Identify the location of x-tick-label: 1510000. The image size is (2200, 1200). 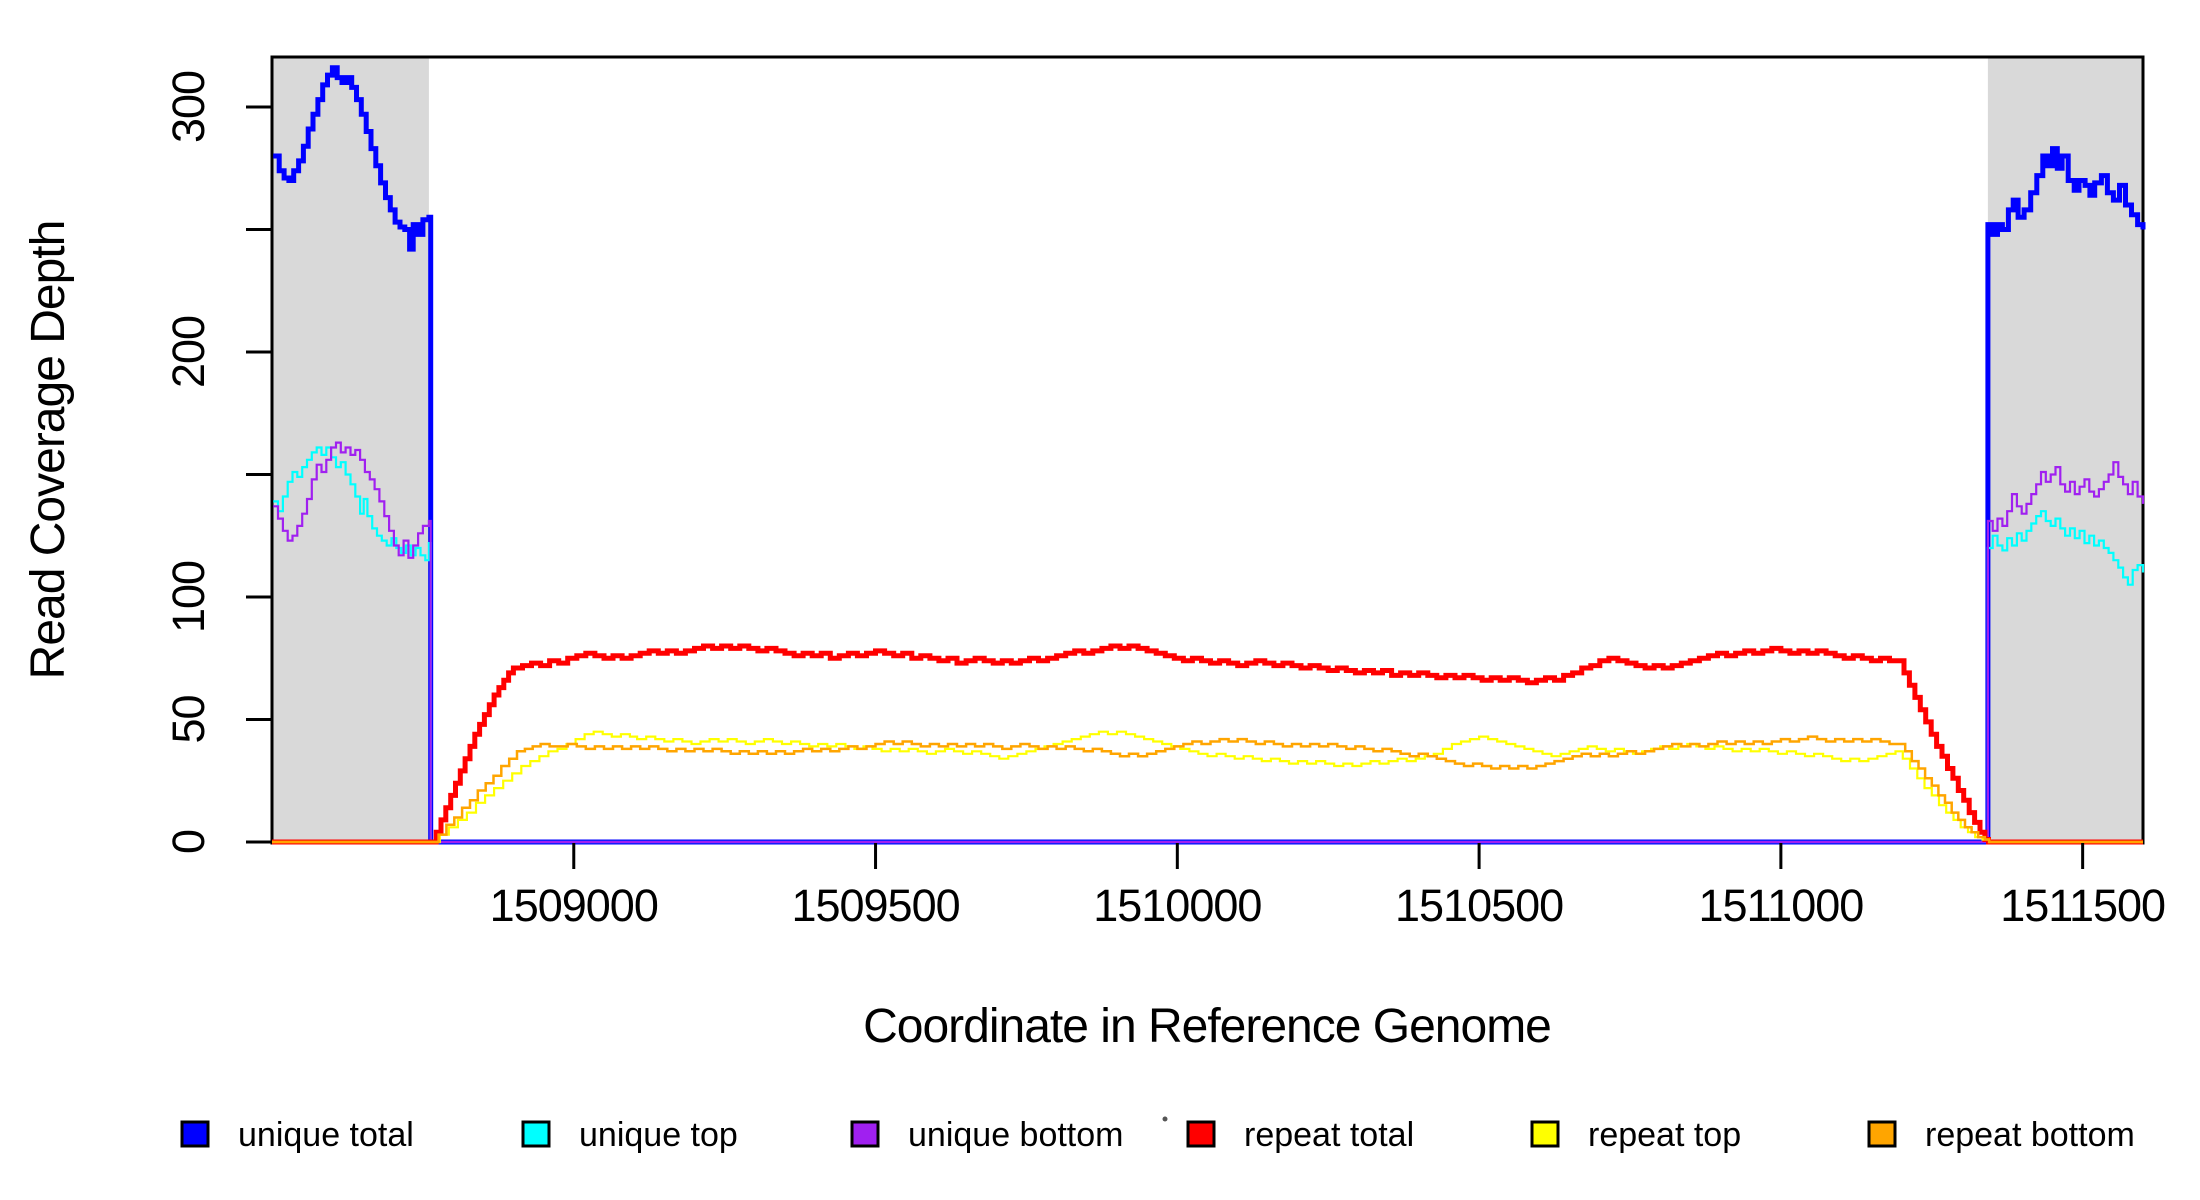
(1177, 905).